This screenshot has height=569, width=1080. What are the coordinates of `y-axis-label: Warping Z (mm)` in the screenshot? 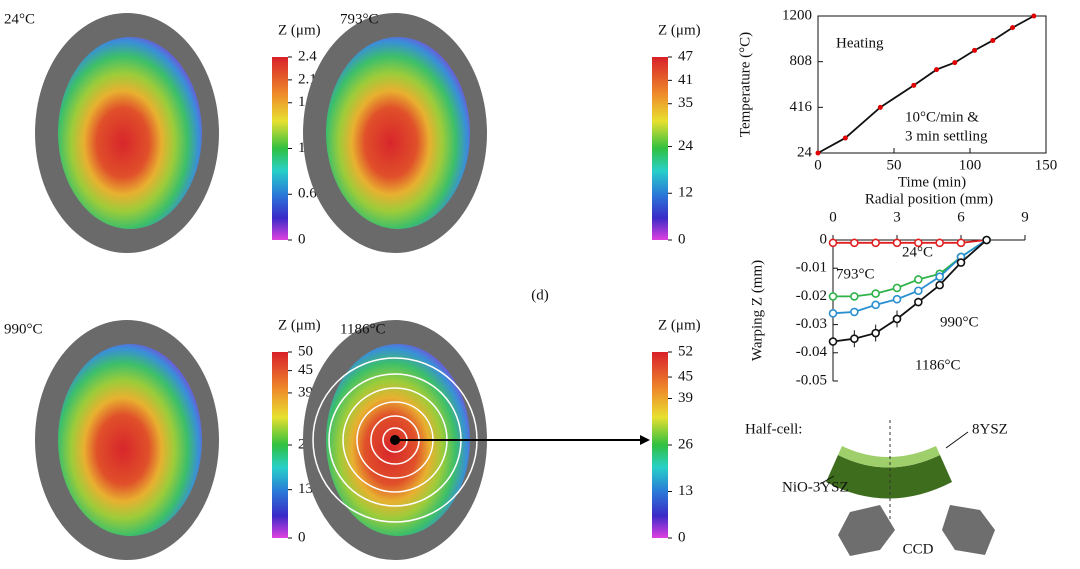 It's located at (757, 310).